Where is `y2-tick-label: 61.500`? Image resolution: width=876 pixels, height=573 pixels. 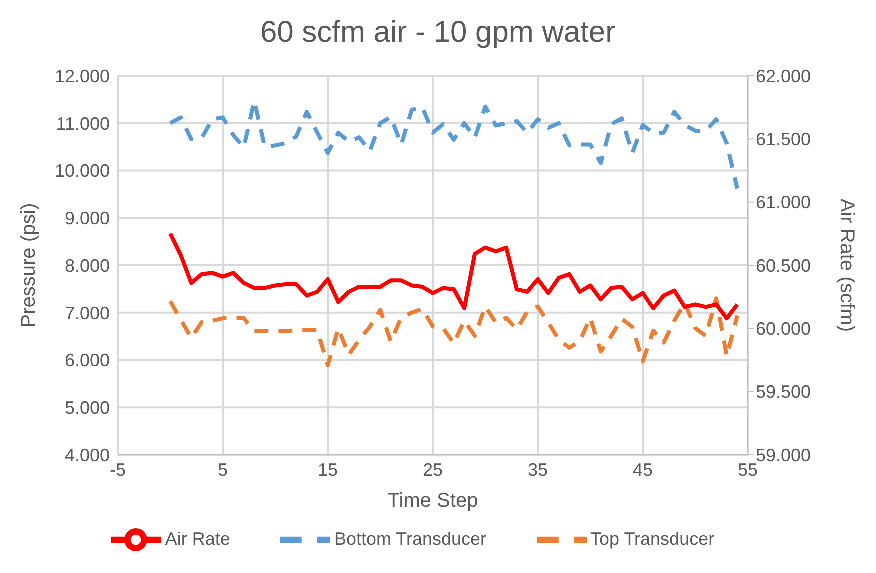
y2-tick-label: 61.500 is located at coordinates (784, 140).